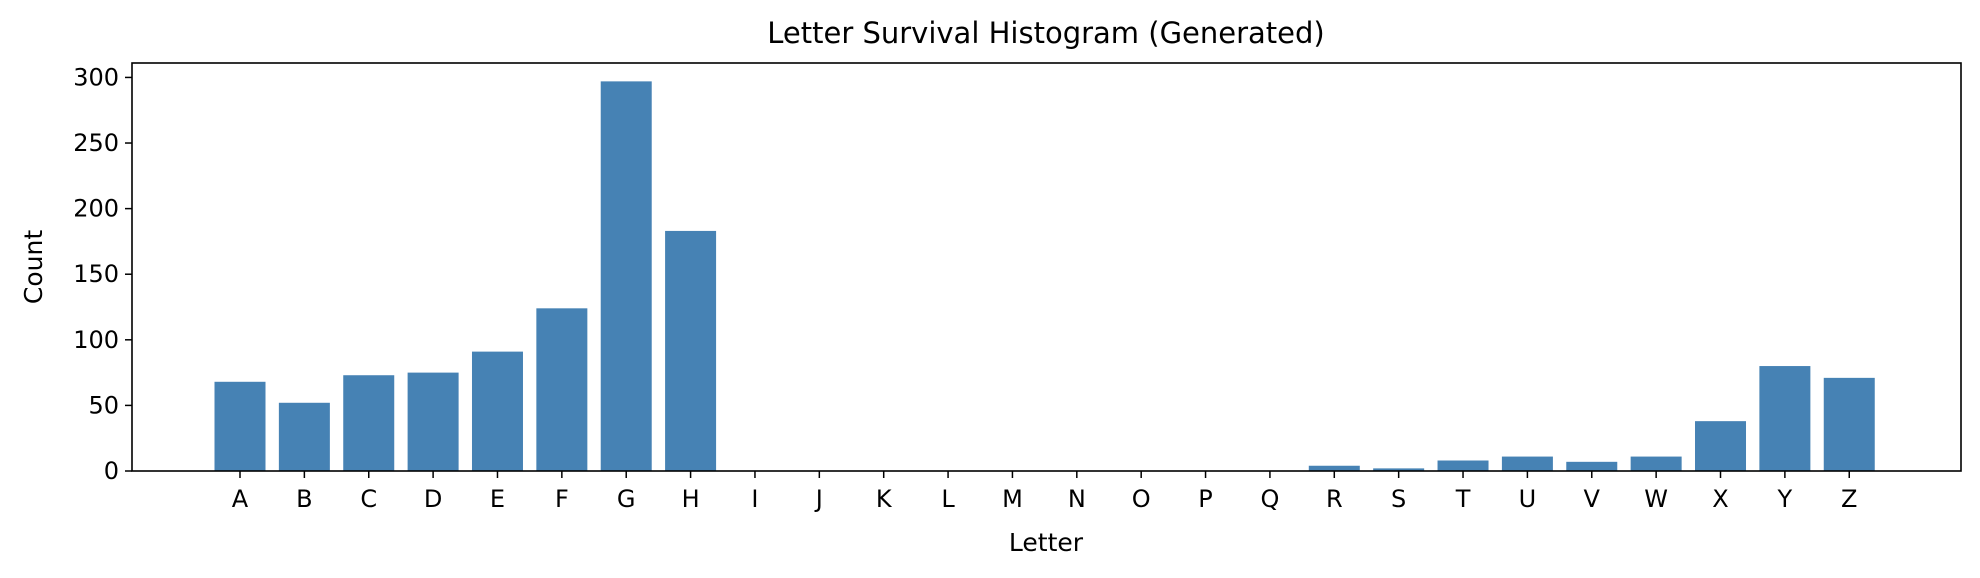  What do you see at coordinates (304, 499) in the screenshot?
I see `x-tick-label-b: B` at bounding box center [304, 499].